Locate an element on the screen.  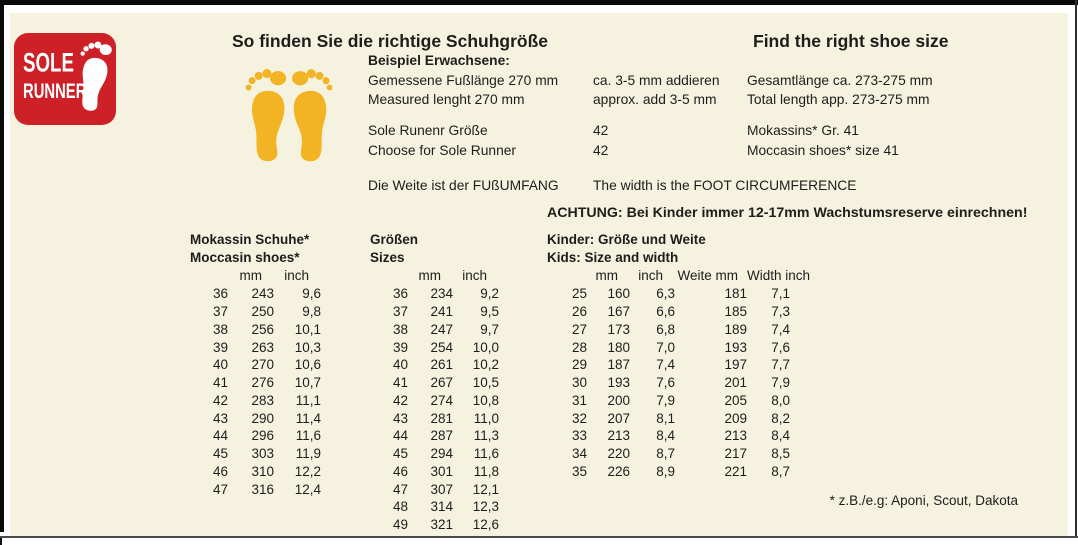
table-cell: 276 is located at coordinates (262, 383).